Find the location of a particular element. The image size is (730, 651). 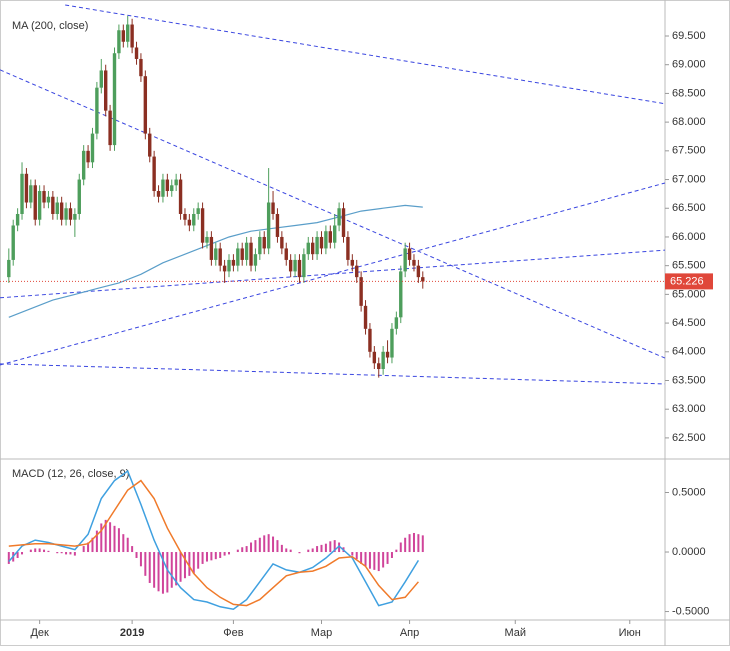

trendline is located at coordinates (333, 274).